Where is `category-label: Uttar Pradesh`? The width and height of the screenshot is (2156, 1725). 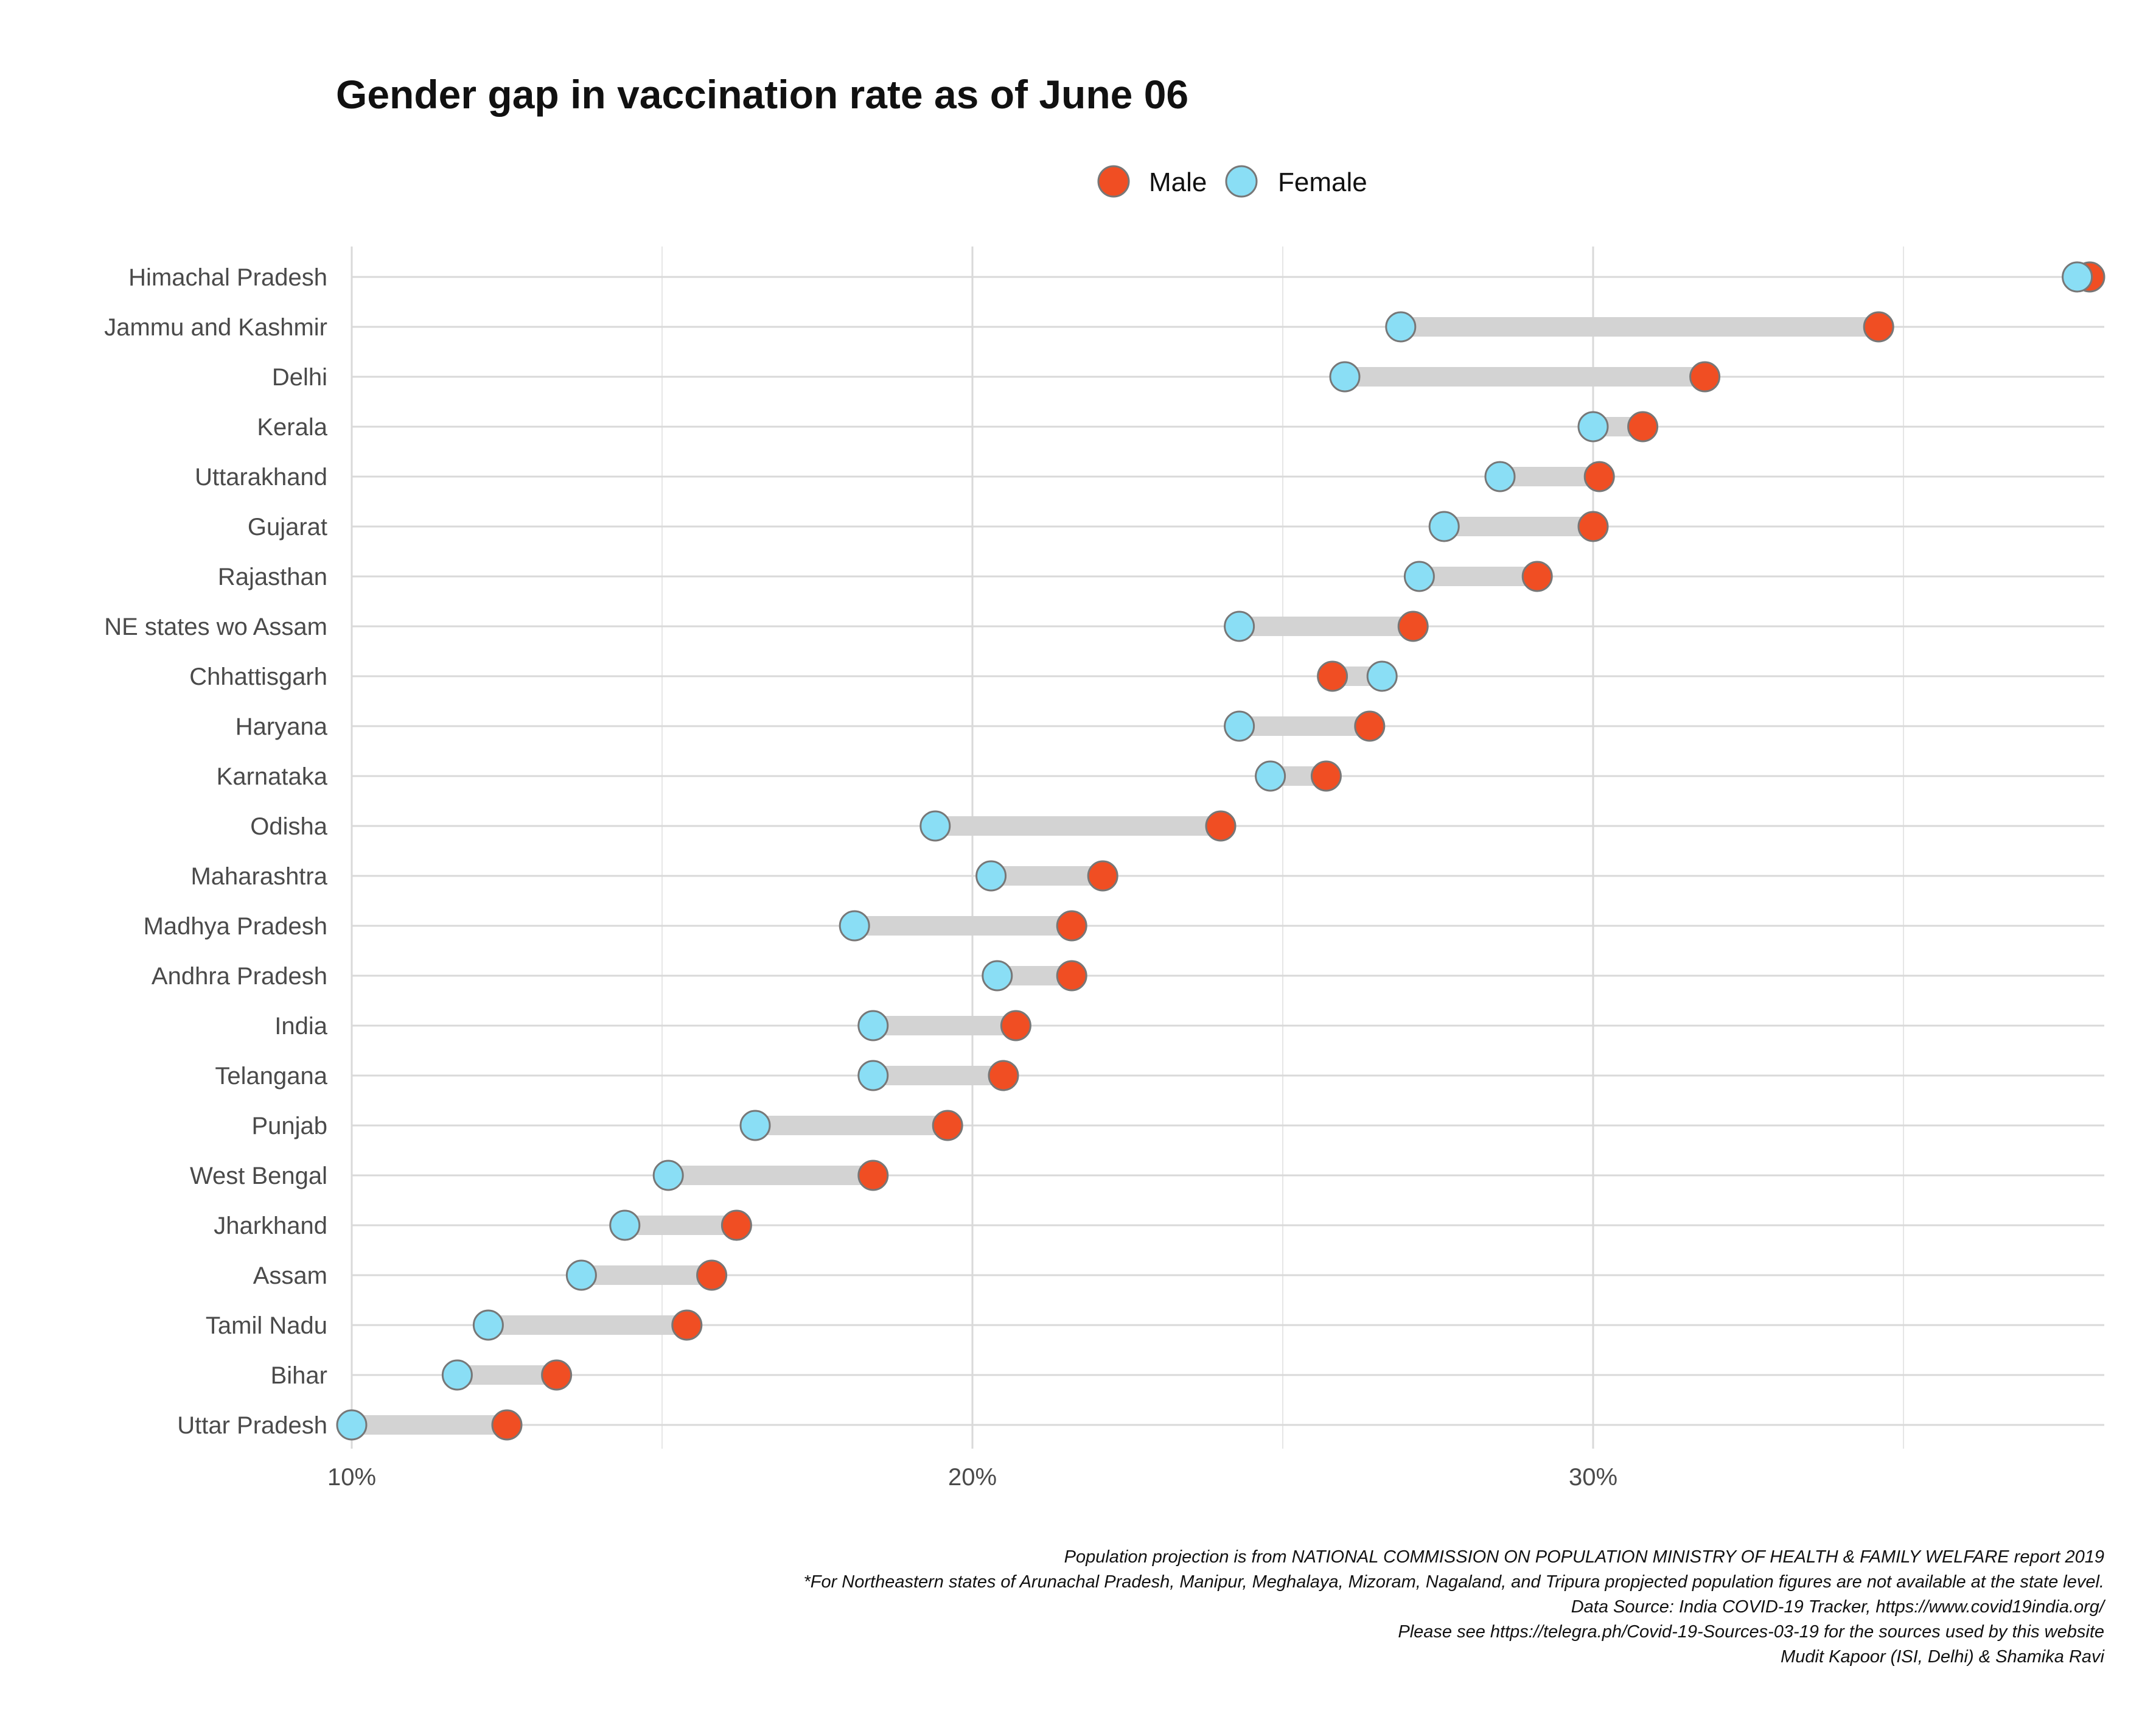
category-label: Uttar Pradesh is located at coordinates (252, 1425).